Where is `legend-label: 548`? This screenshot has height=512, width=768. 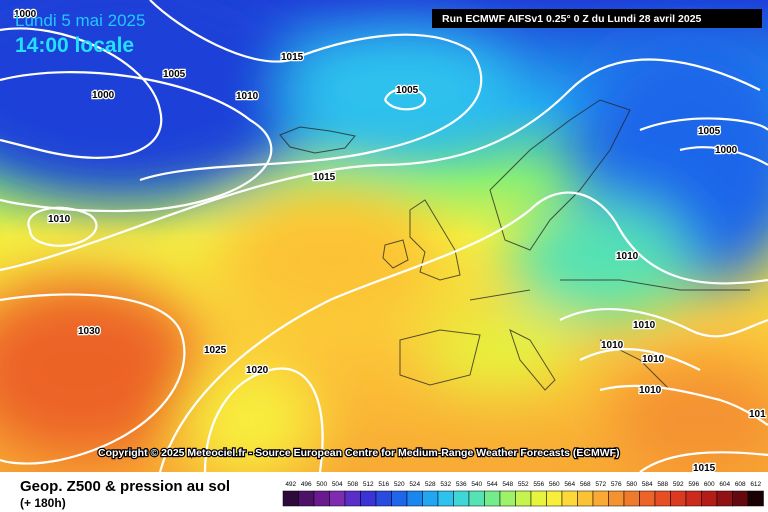
legend-label: 548 is located at coordinates (507, 484).